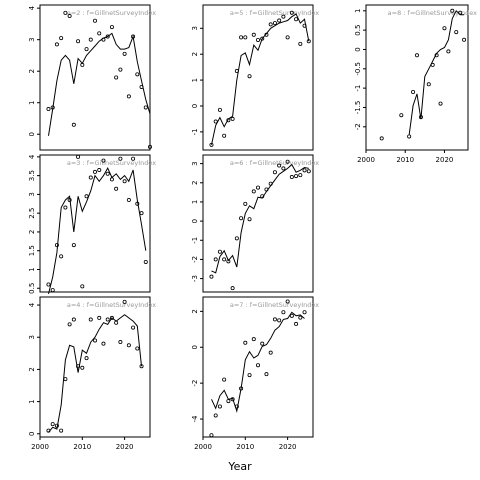 The image size is (480, 480). What do you see at coordinates (358, 88) in the screenshot?
I see `y-tick-label: -1` at bounding box center [358, 88].